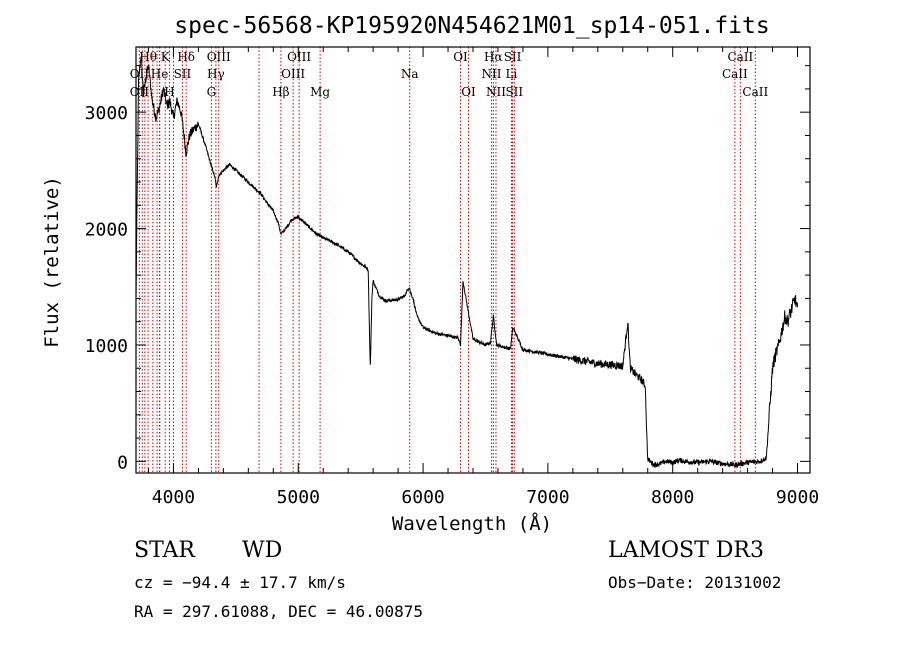 The height and width of the screenshot is (649, 900). What do you see at coordinates (293, 74) in the screenshot?
I see `line-label-mid: OIII` at bounding box center [293, 74].